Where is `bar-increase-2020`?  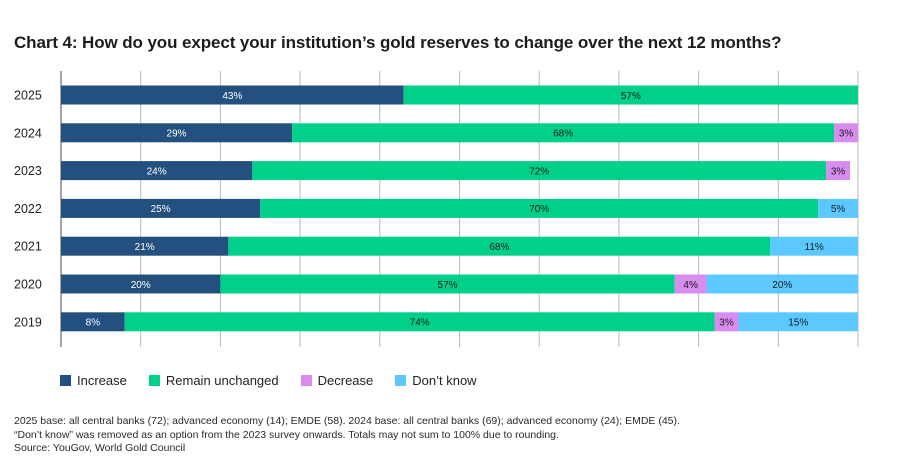
bar-increase-2020 is located at coordinates (141, 284).